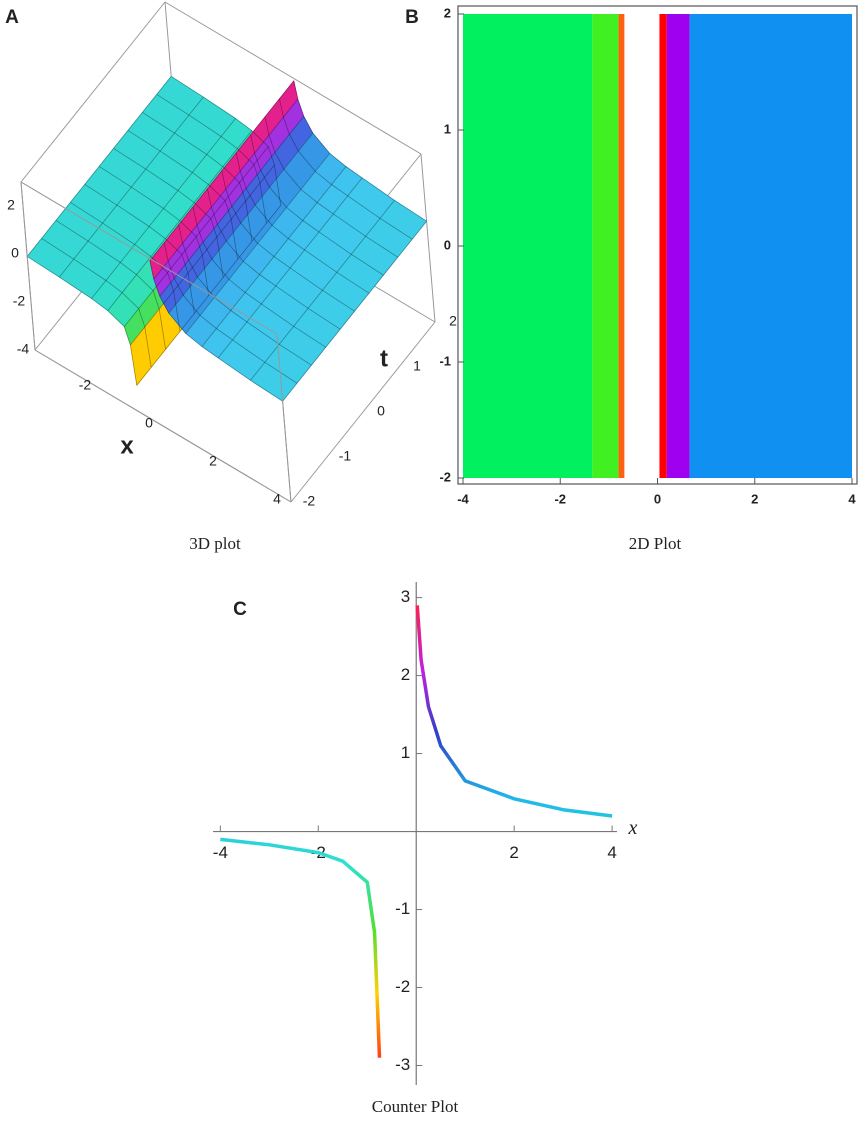 The image size is (865, 1125). Describe the element at coordinates (240, 609) in the screenshot. I see `panel-label: C` at that location.